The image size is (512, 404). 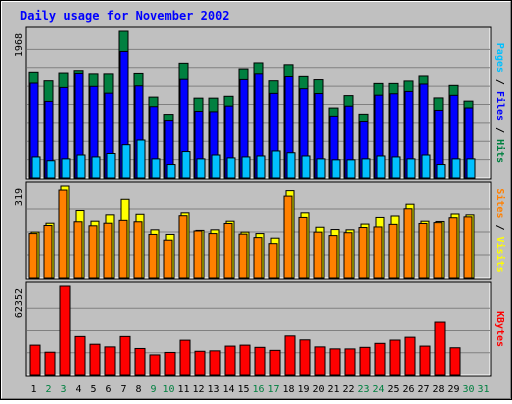 What do you see at coordinates (318, 389) in the screenshot?
I see `x-tick-day-20: 20` at bounding box center [318, 389].